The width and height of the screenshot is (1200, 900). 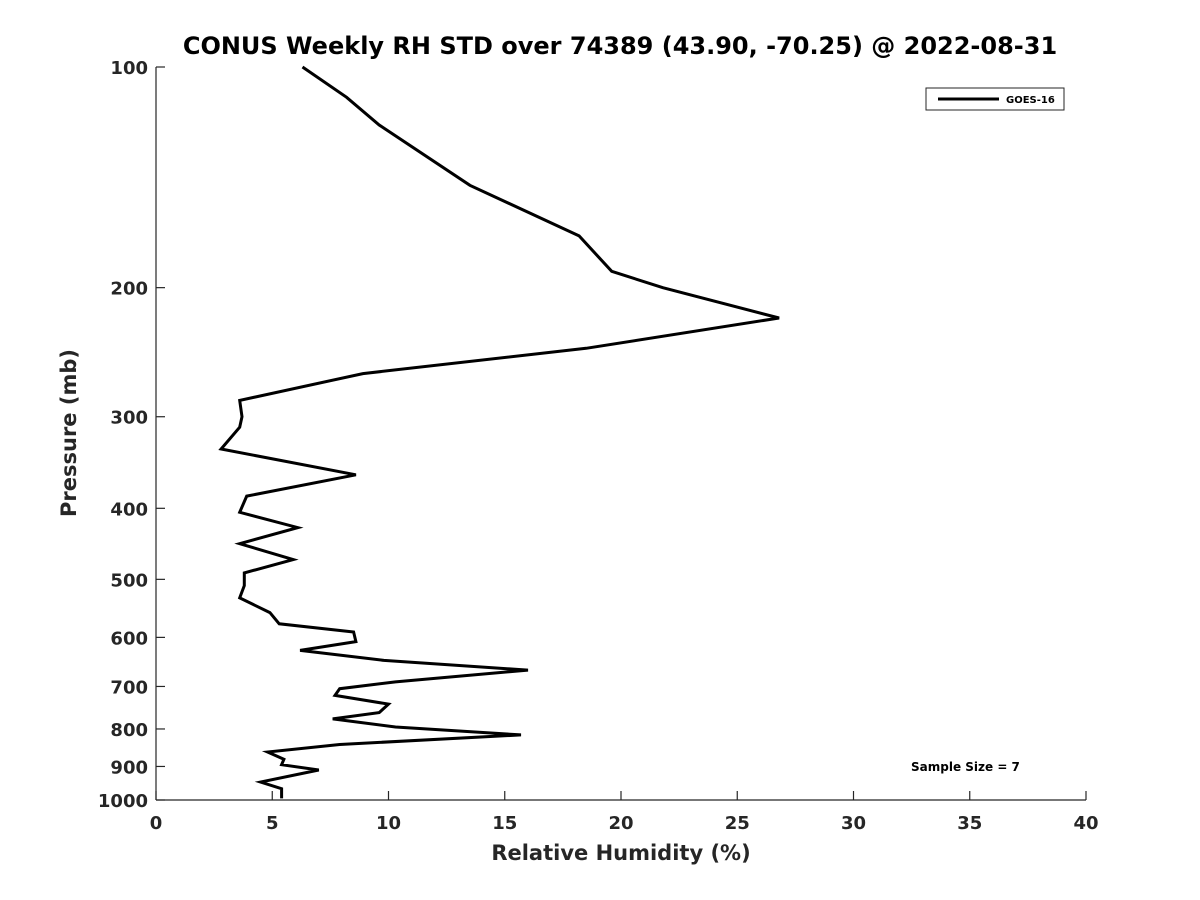 What do you see at coordinates (620, 823) in the screenshot?
I see `x-tick-label: 20` at bounding box center [620, 823].